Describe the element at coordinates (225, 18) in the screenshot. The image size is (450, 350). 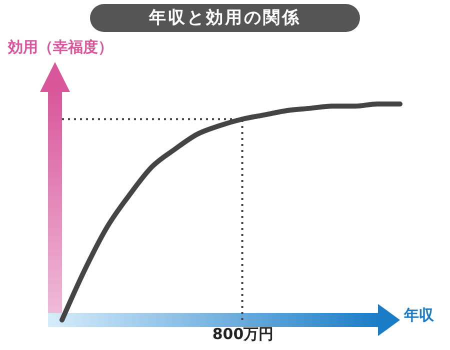
I see `chart-title: 年収と効用の関係` at that location.